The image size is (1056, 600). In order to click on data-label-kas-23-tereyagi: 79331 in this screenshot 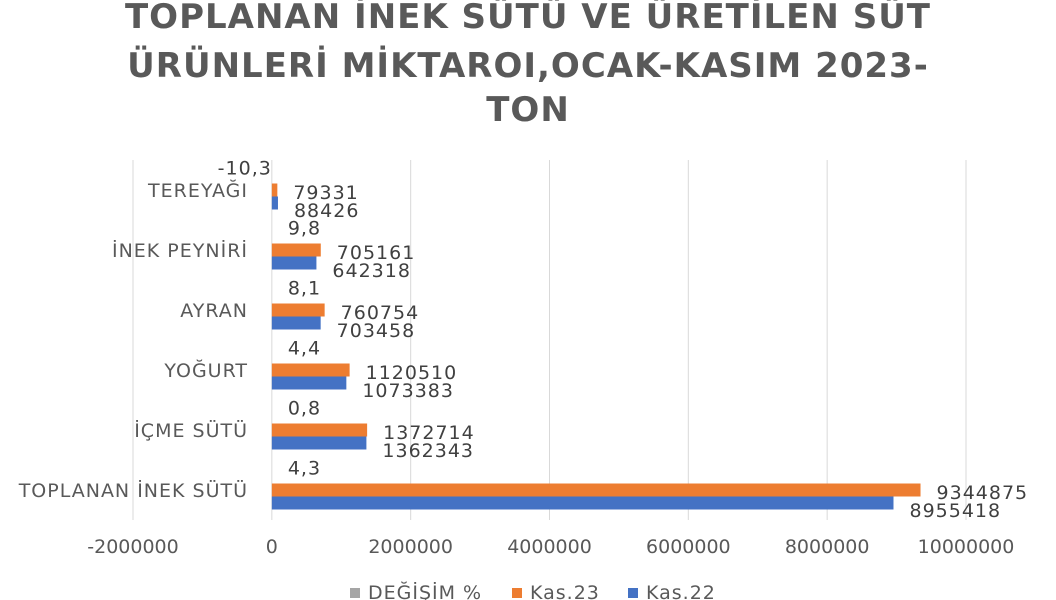, I will do `click(325, 193)`.